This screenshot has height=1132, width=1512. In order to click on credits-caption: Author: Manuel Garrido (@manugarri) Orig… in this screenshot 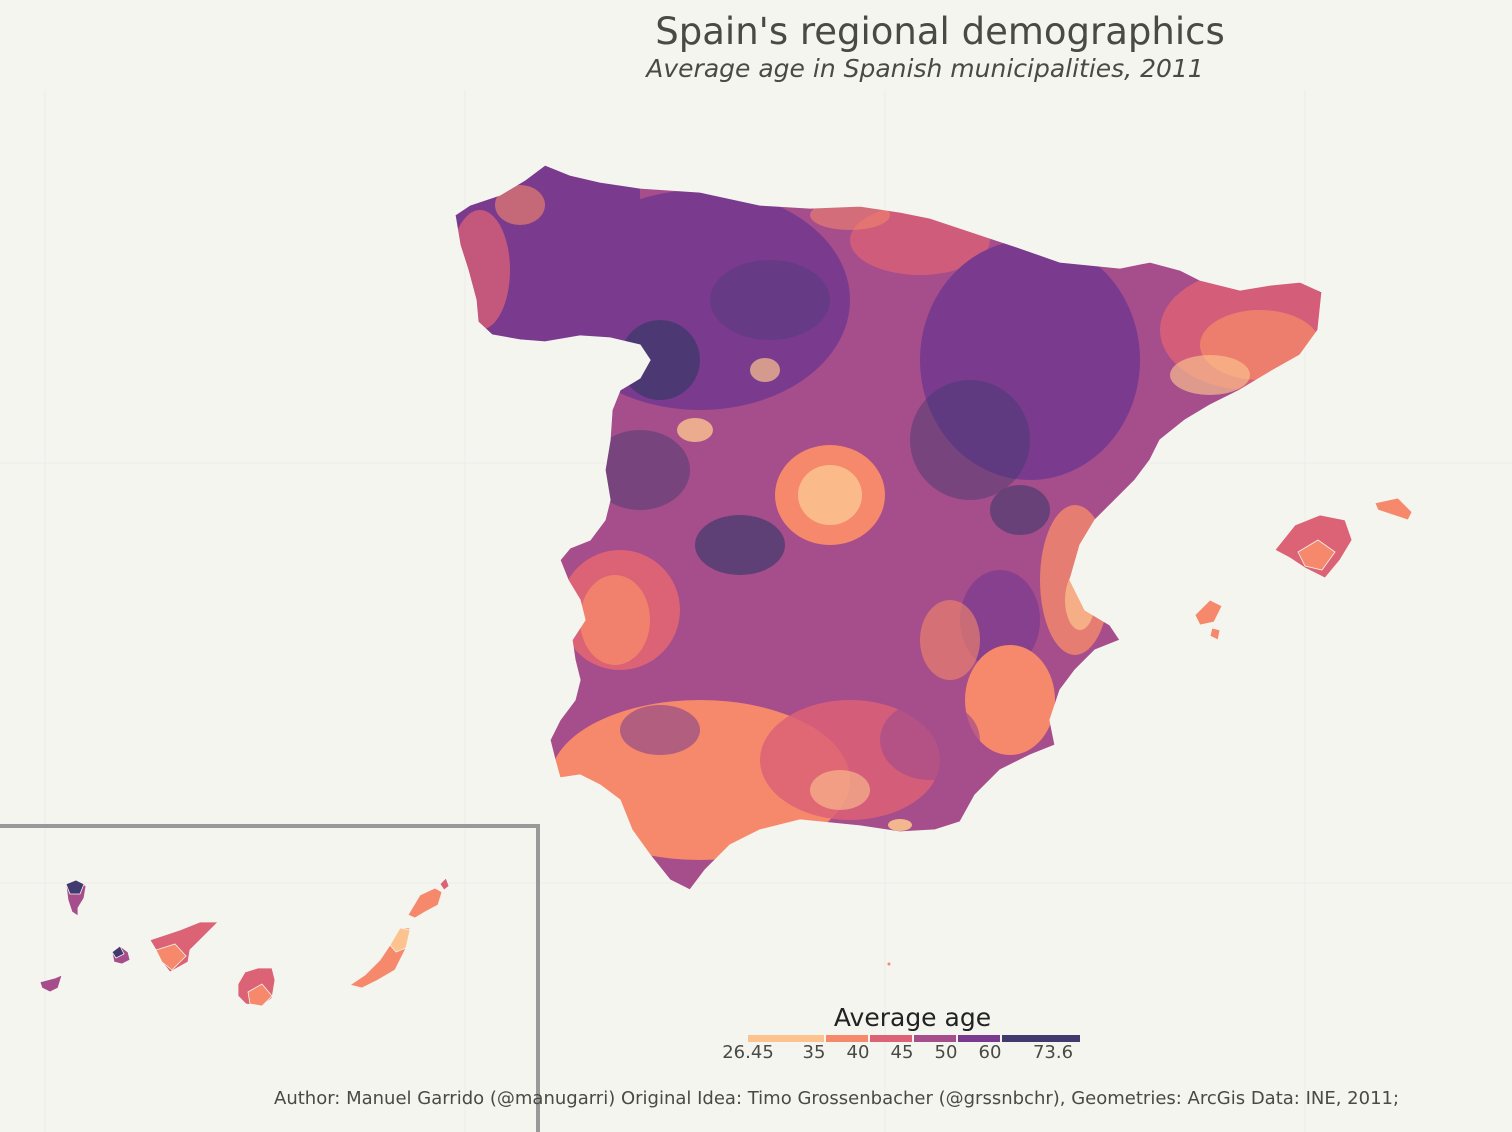, I will do `click(837, 1098)`.